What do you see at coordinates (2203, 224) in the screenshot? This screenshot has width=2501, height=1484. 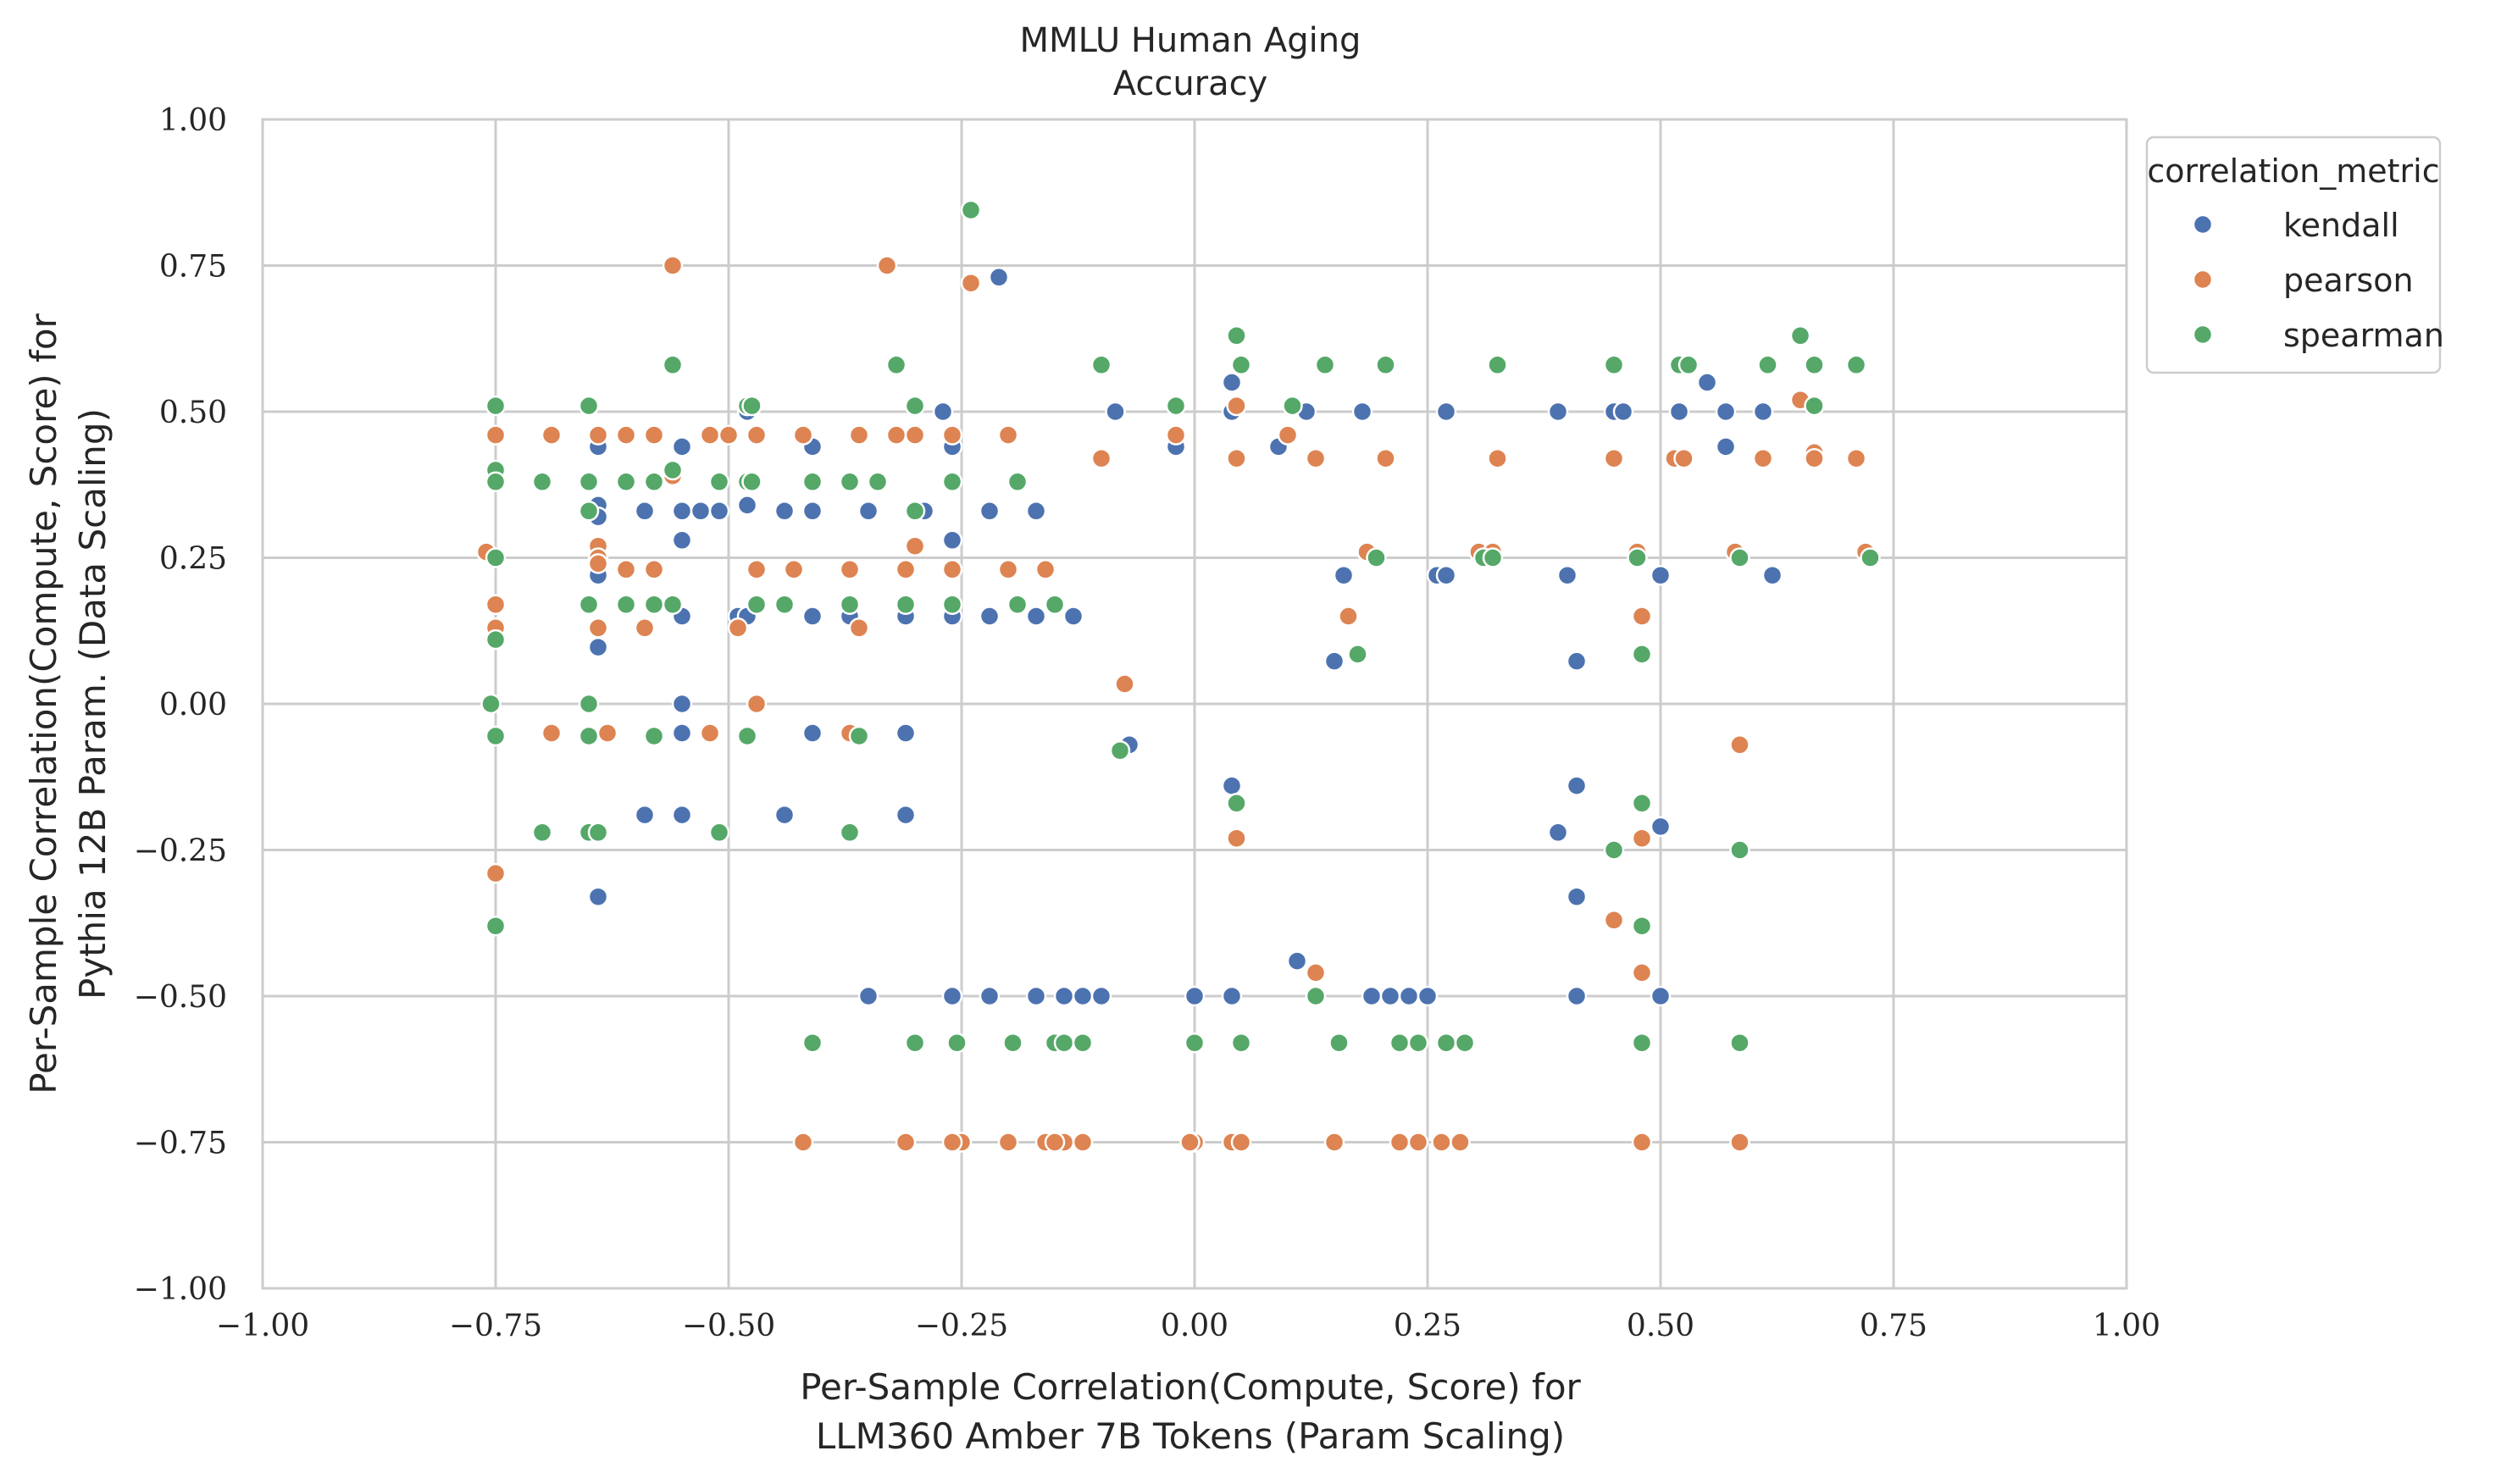 I see `legend-marker-kendall` at bounding box center [2203, 224].